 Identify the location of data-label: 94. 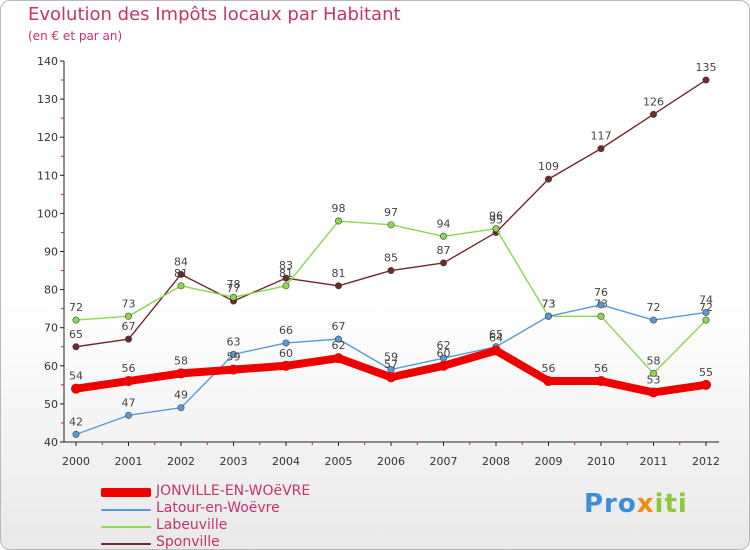
(444, 223).